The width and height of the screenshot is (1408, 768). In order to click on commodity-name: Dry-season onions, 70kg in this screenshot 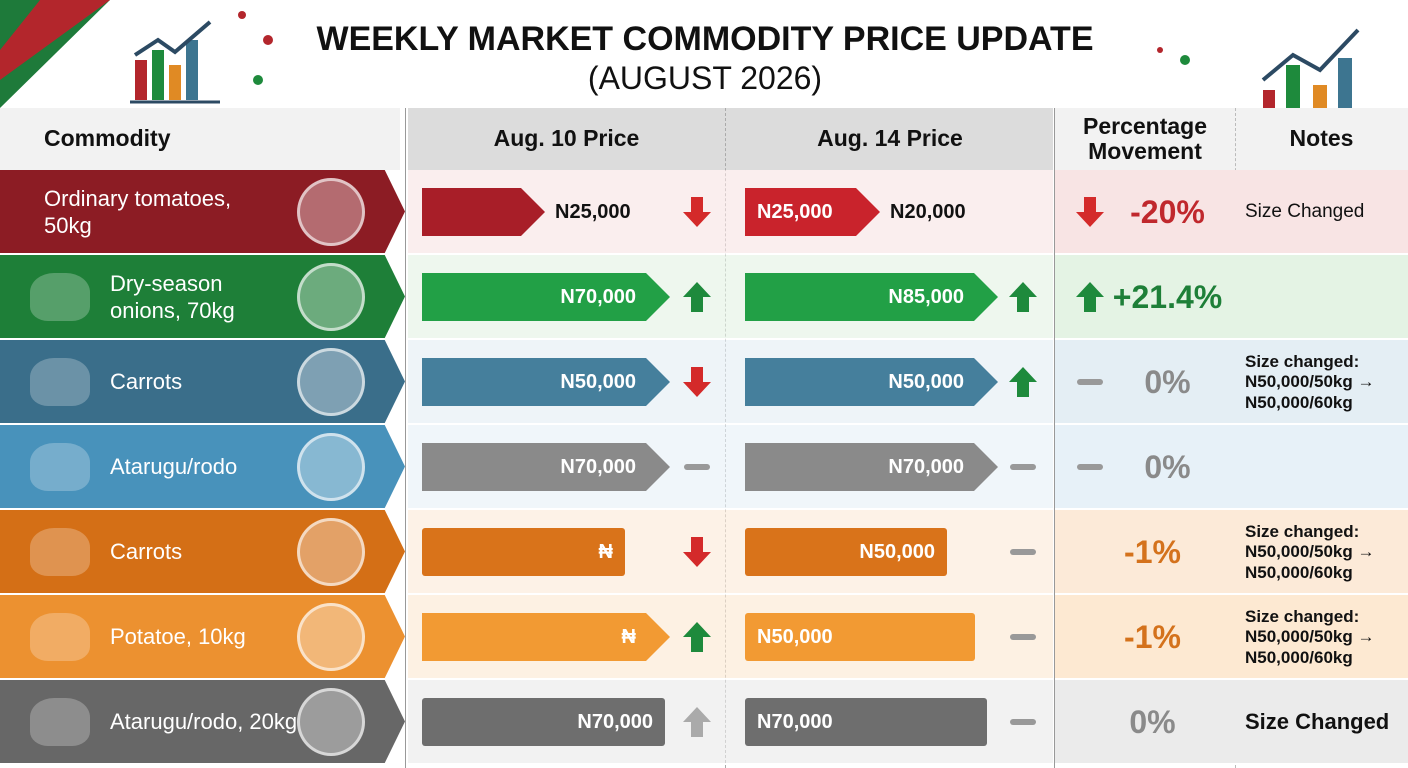, I will do `click(172, 297)`.